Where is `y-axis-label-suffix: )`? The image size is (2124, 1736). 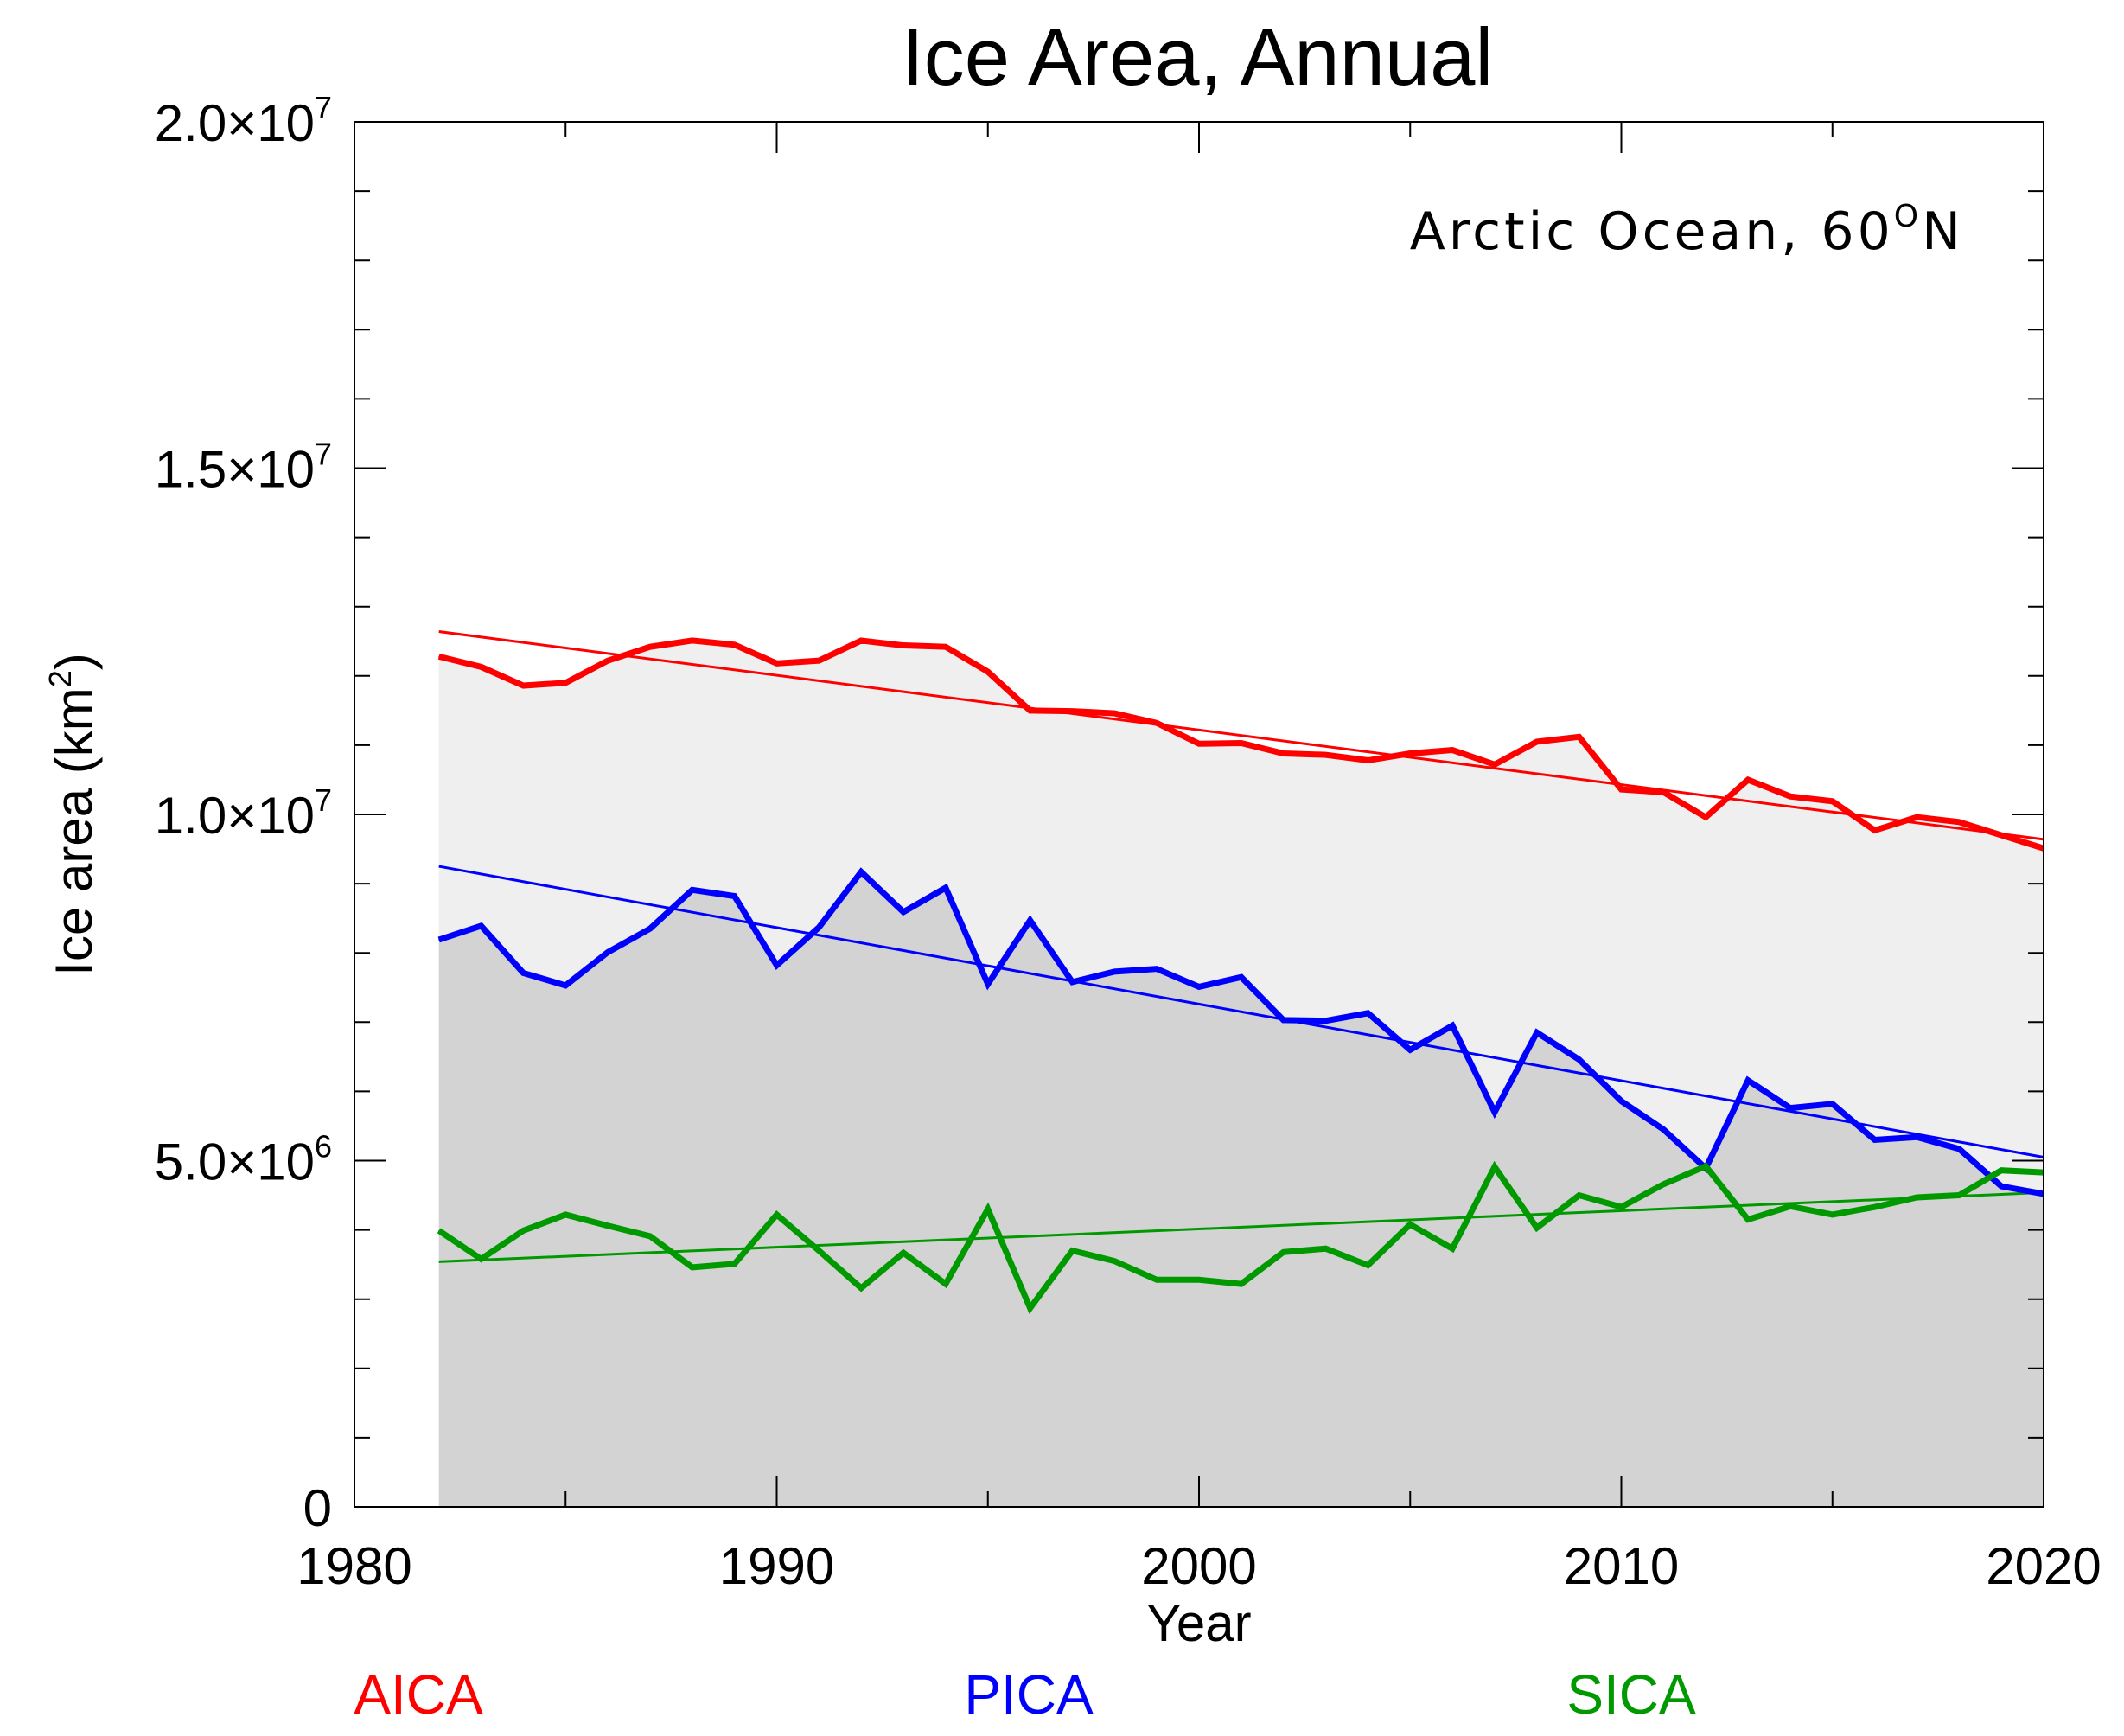 y-axis-label-suffix: ) is located at coordinates (74, 661).